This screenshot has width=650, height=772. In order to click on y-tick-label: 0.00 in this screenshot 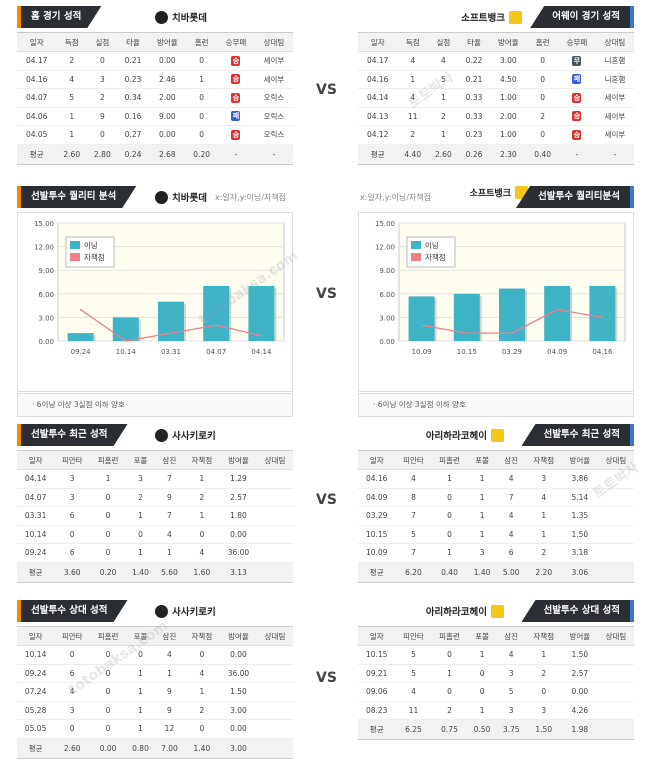, I will do `click(46, 342)`.